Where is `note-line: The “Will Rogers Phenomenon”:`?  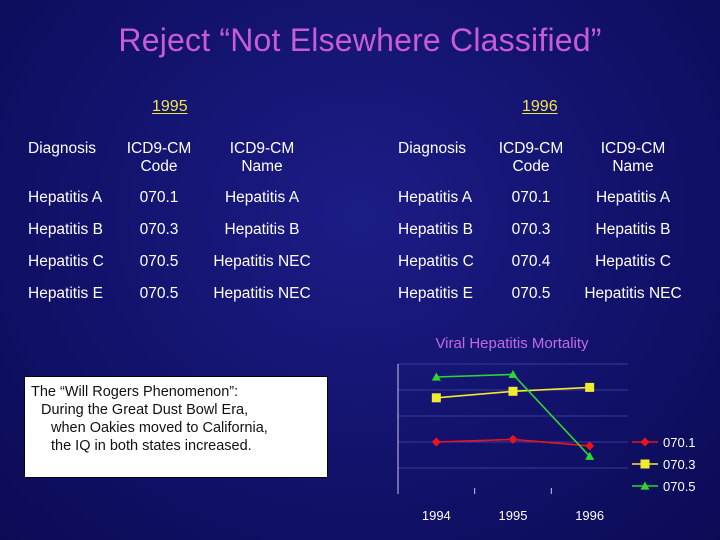 note-line: The “Will Rogers Phenomenon”: is located at coordinates (135, 392).